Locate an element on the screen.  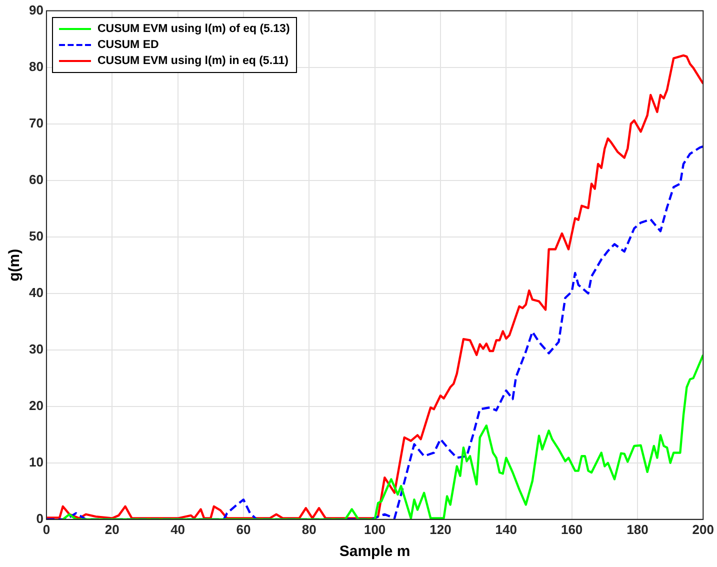
x-axis-title: Sample m is located at coordinates (374, 551).